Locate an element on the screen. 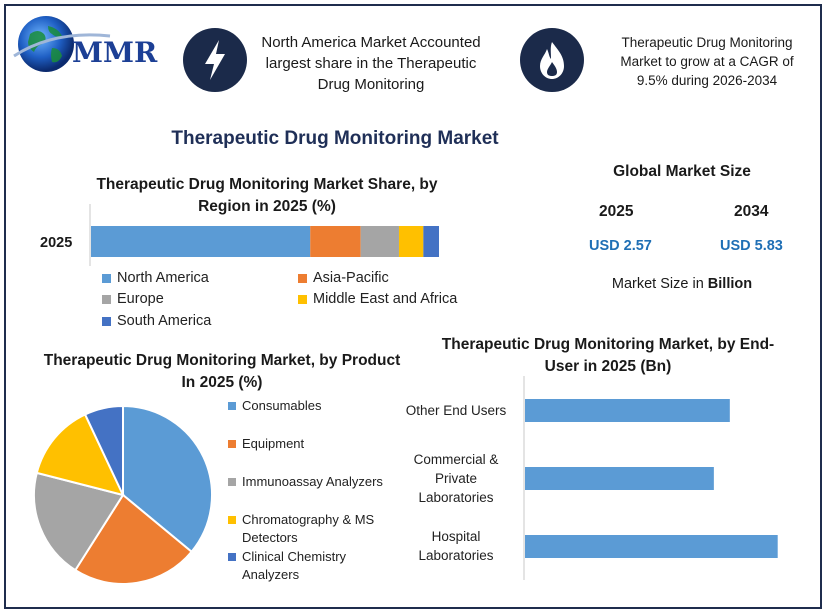 The height and width of the screenshot is (613, 826). pie-slice-equipment is located at coordinates (133, 539).